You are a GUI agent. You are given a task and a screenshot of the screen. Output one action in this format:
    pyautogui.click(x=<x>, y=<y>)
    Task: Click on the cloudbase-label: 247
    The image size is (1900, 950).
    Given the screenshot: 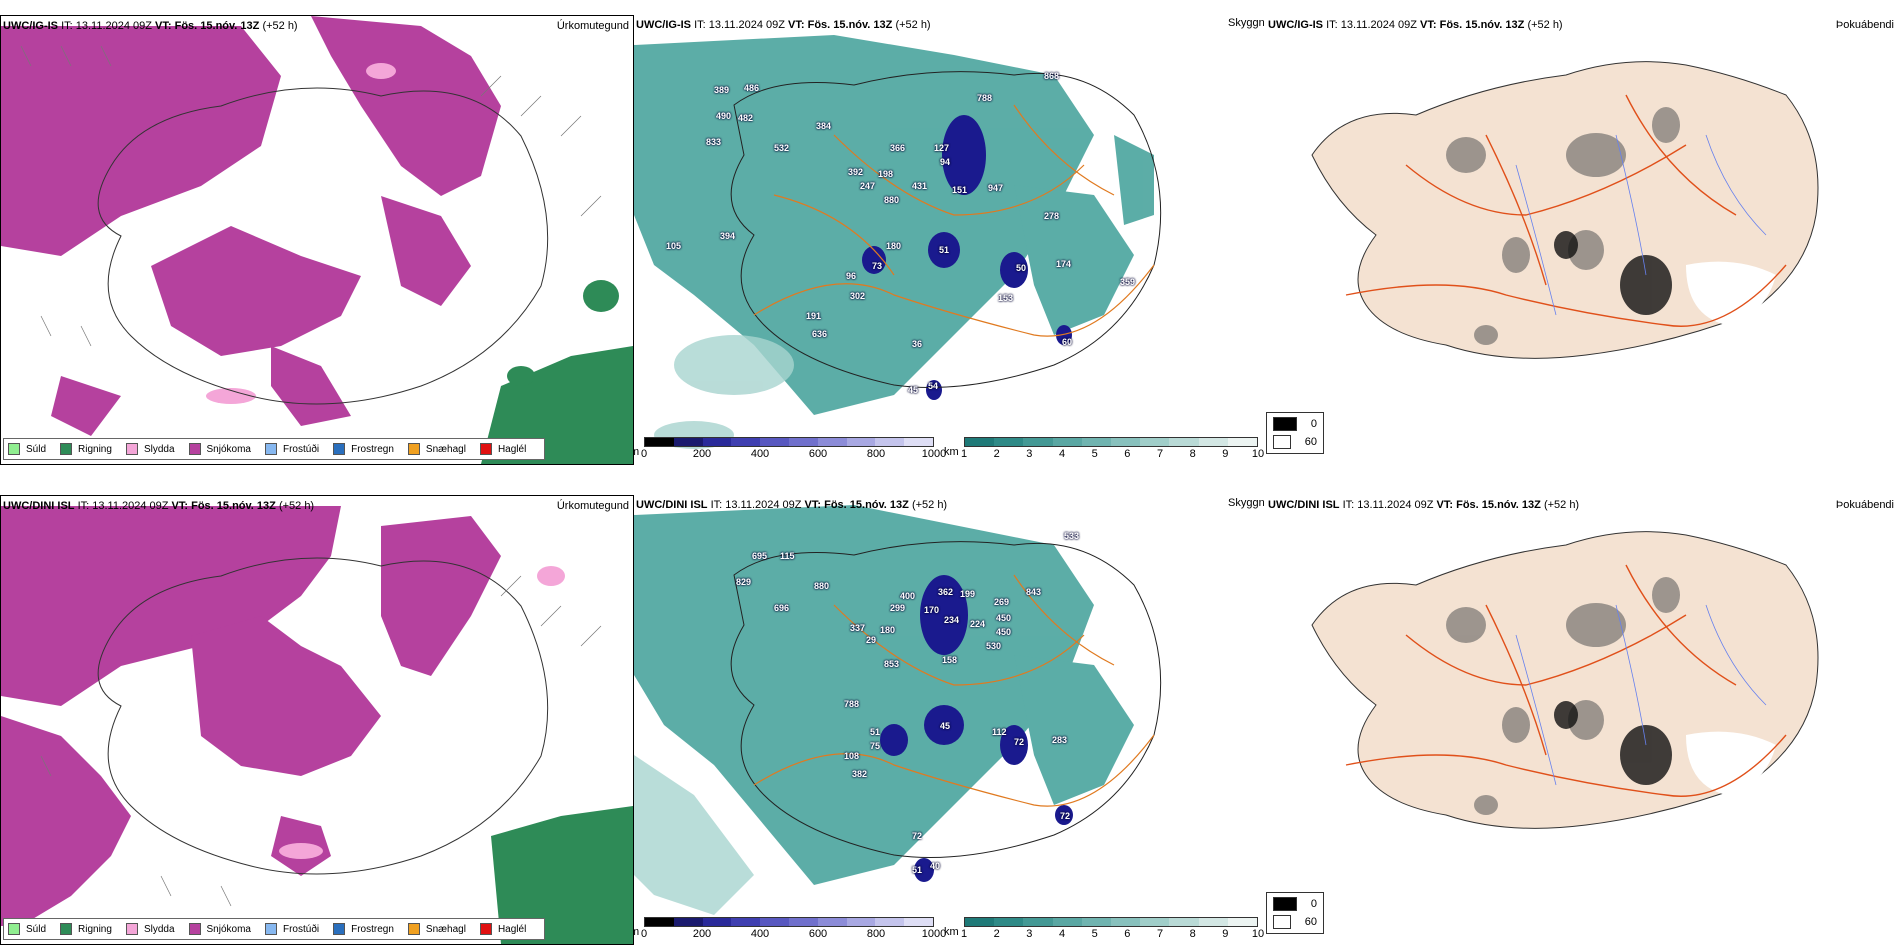 What is the action you would take?
    pyautogui.click(x=868, y=186)
    